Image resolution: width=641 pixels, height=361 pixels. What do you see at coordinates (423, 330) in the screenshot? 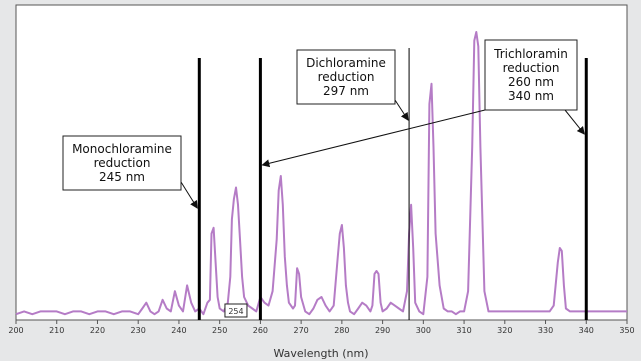
I see `x-tick-label: 300` at bounding box center [423, 330].